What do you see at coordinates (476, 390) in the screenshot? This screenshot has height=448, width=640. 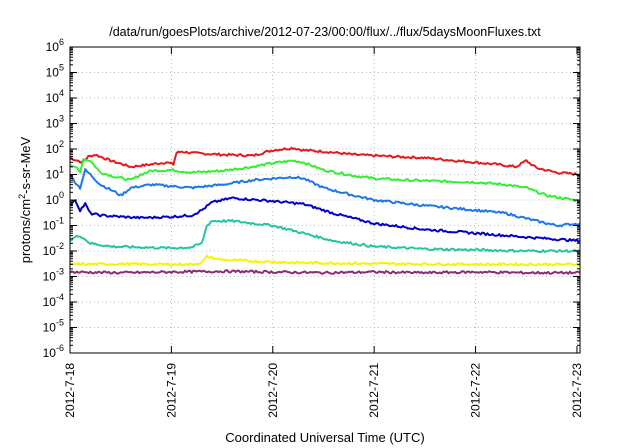 I see `x-tick-label: 2012-7-22` at bounding box center [476, 390].